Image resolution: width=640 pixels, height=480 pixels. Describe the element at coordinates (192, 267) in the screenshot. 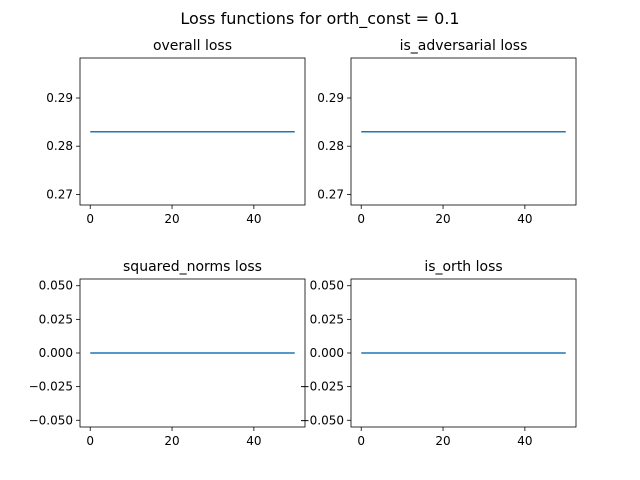

I see `subplot-title: squared_norms loss` at that location.